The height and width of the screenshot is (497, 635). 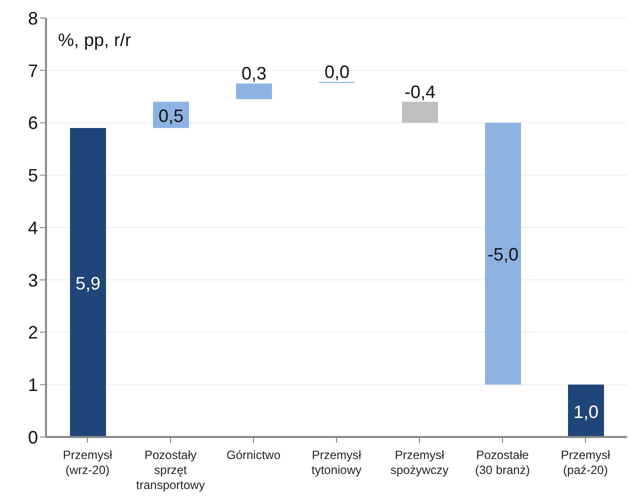 I want to click on data-label: 1,0, so click(x=586, y=412).